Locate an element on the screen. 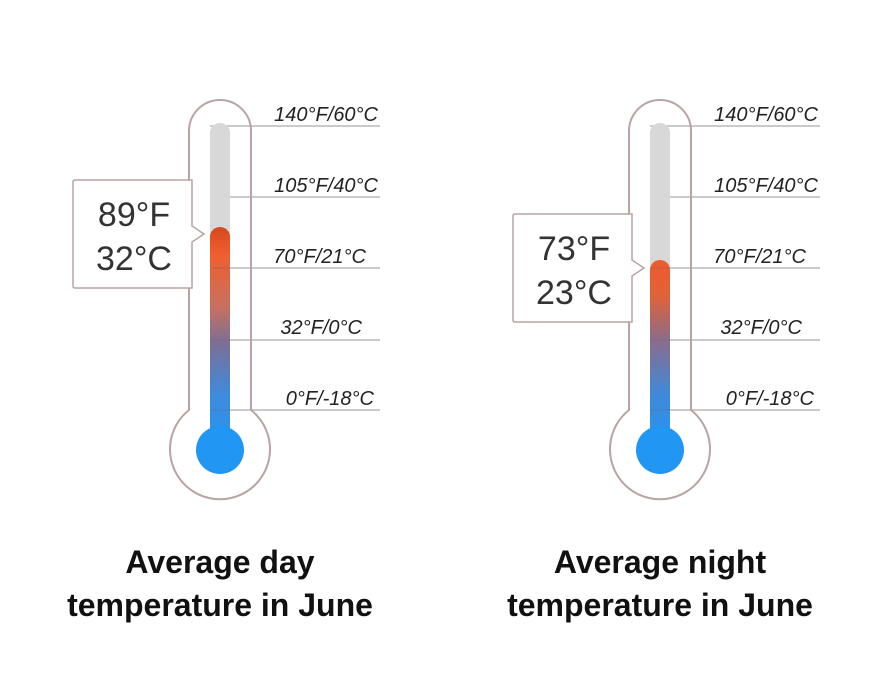 This screenshot has height=680, width=880. callout-celsius: 23°C is located at coordinates (574, 293).